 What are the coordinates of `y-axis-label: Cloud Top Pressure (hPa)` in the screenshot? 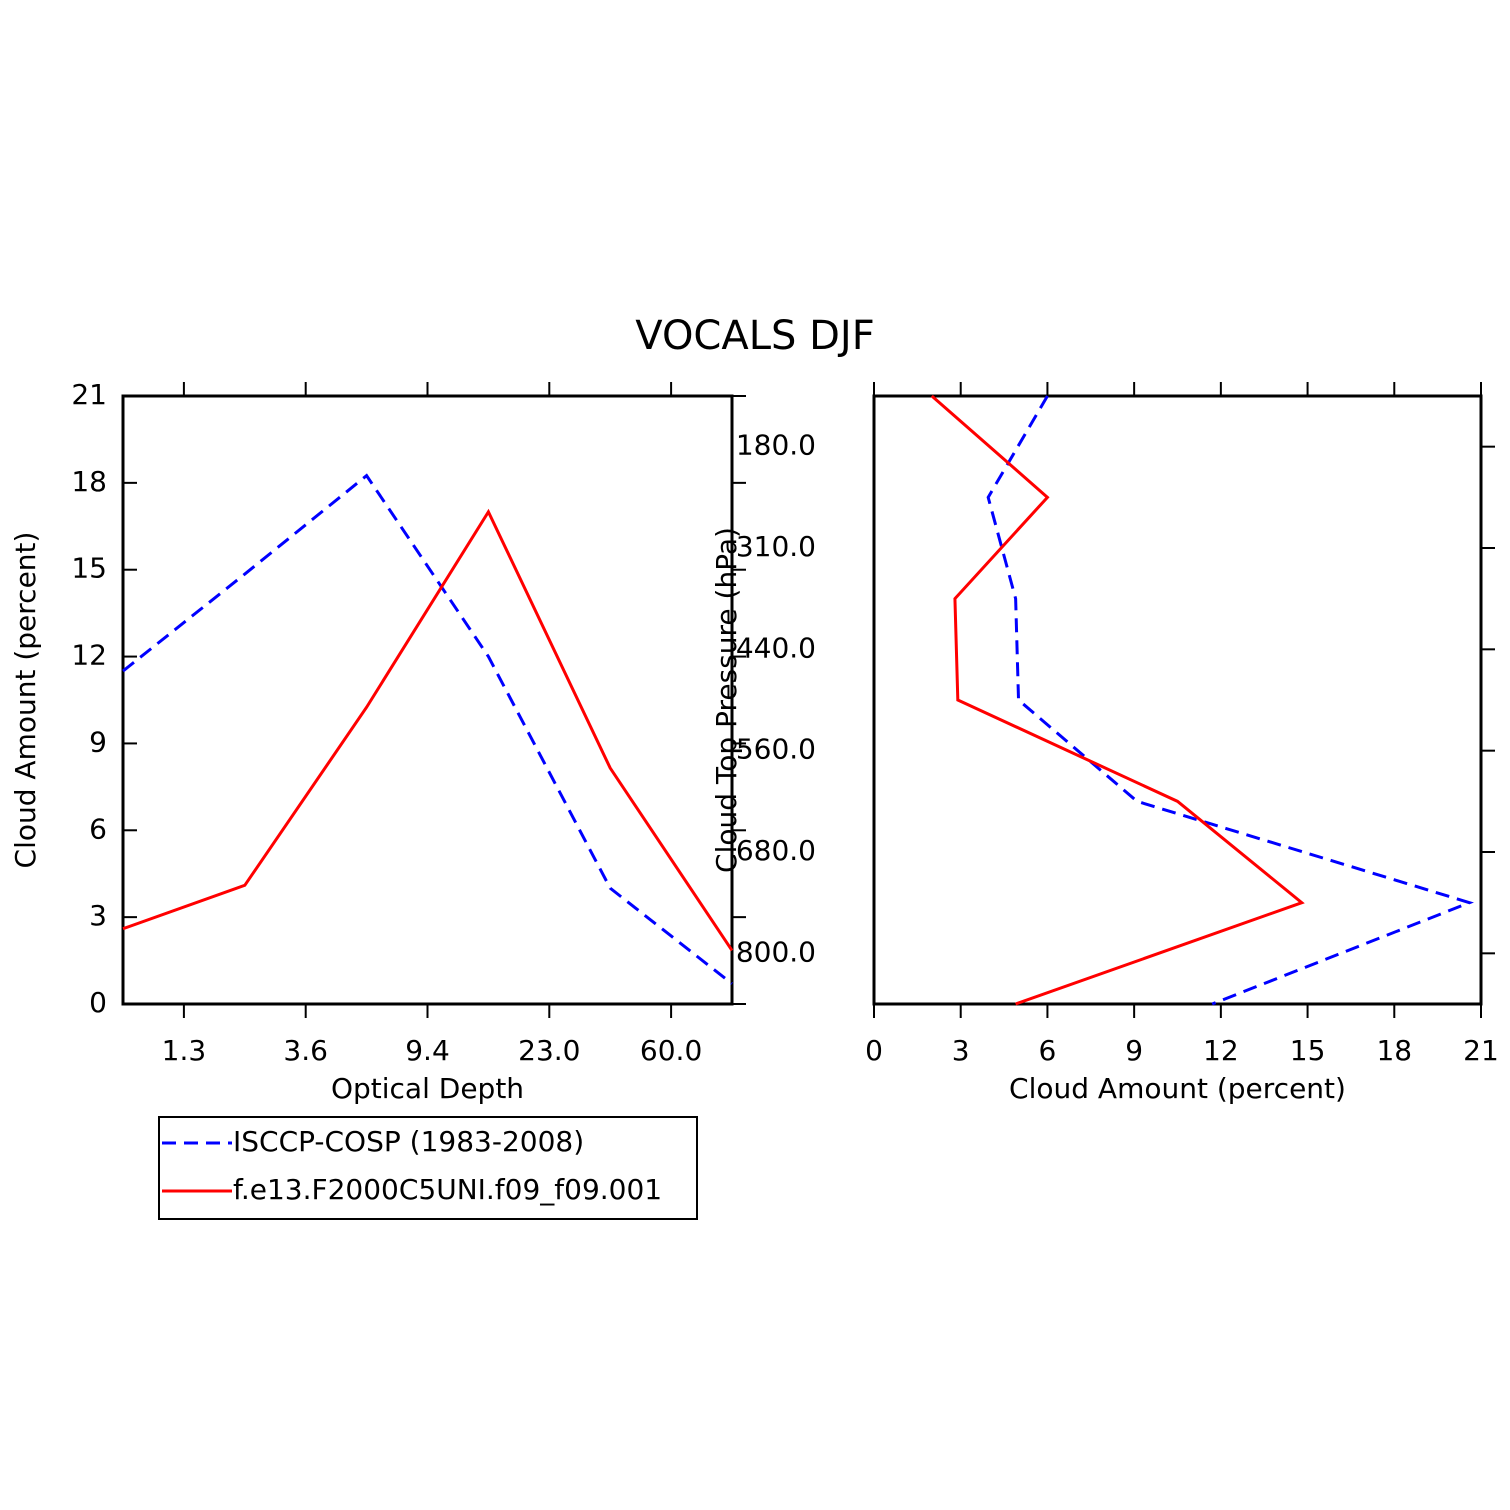 It's located at (726, 700).